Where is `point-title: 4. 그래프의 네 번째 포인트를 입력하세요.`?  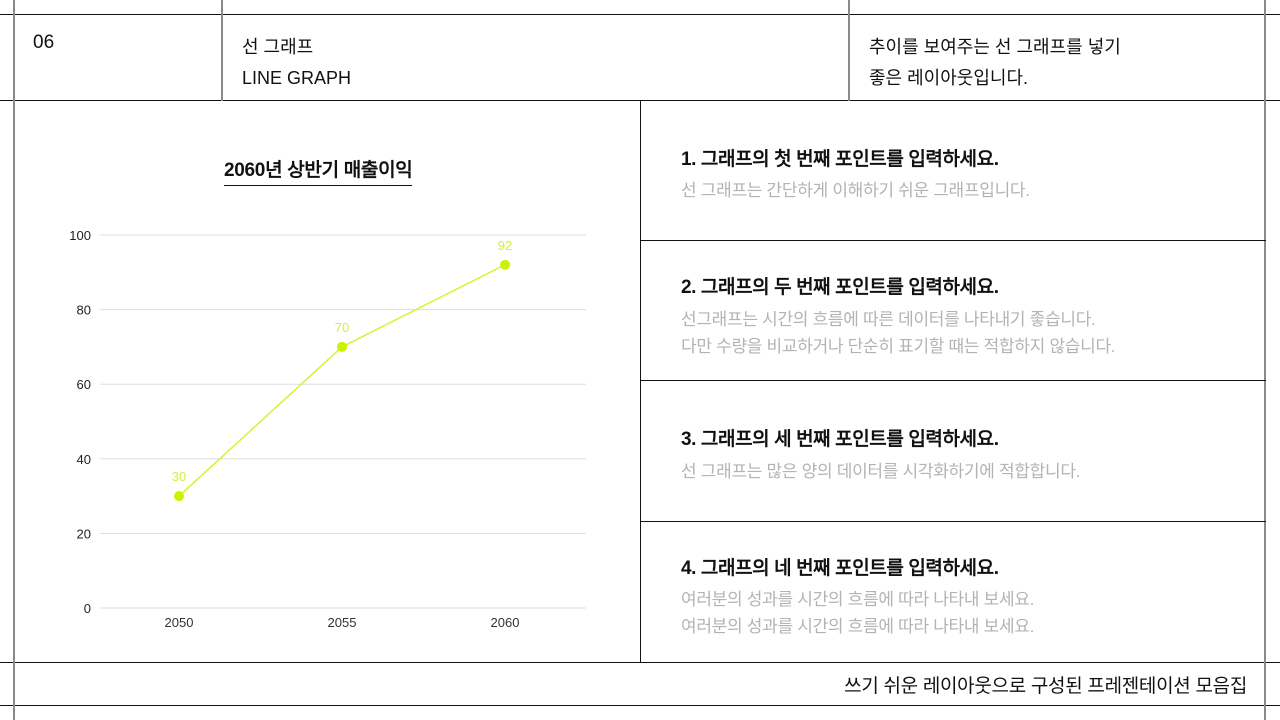 point-title: 4. 그래프의 네 번째 포인트를 입력하세요. is located at coordinates (840, 568).